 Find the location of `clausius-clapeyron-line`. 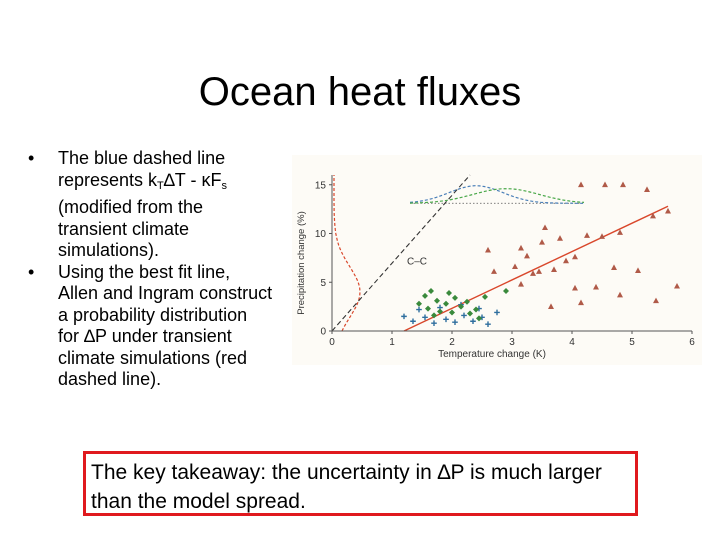

clausius-clapeyron-line is located at coordinates (401, 253).